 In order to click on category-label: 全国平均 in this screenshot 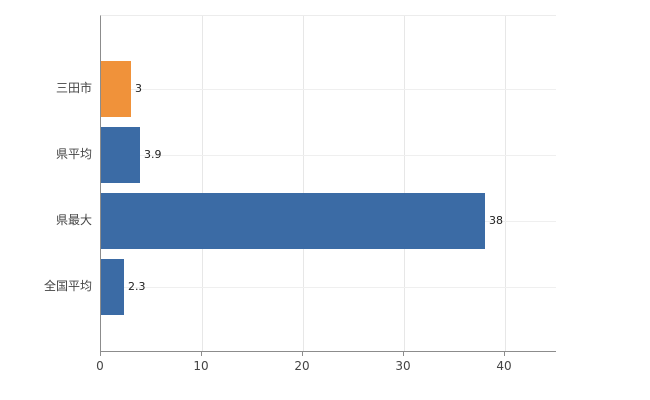, I will do `click(67, 286)`.